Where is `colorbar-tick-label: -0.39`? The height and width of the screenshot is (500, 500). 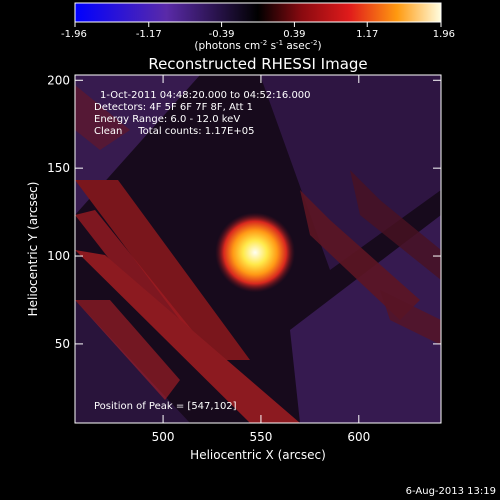 colorbar-tick-label: -0.39 is located at coordinates (222, 34).